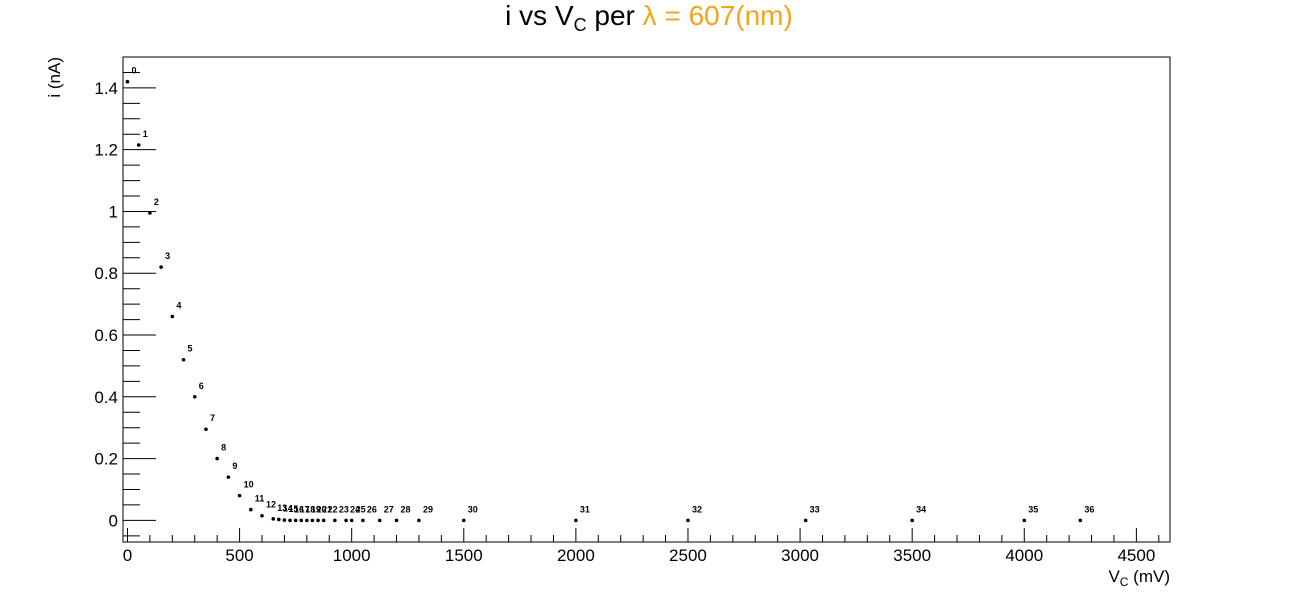  I want to click on x-tick-label: 3000, so click(800, 555).